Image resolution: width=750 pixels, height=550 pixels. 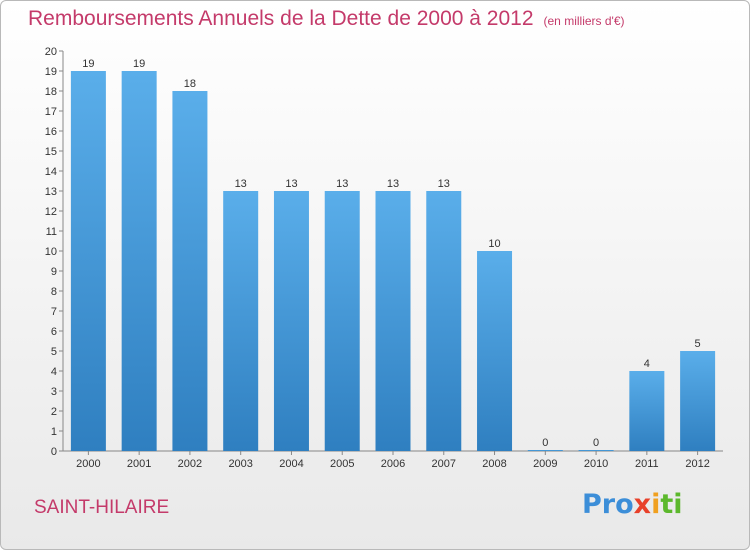 What do you see at coordinates (647, 464) in the screenshot?
I see `x-tick-label: 2011` at bounding box center [647, 464].